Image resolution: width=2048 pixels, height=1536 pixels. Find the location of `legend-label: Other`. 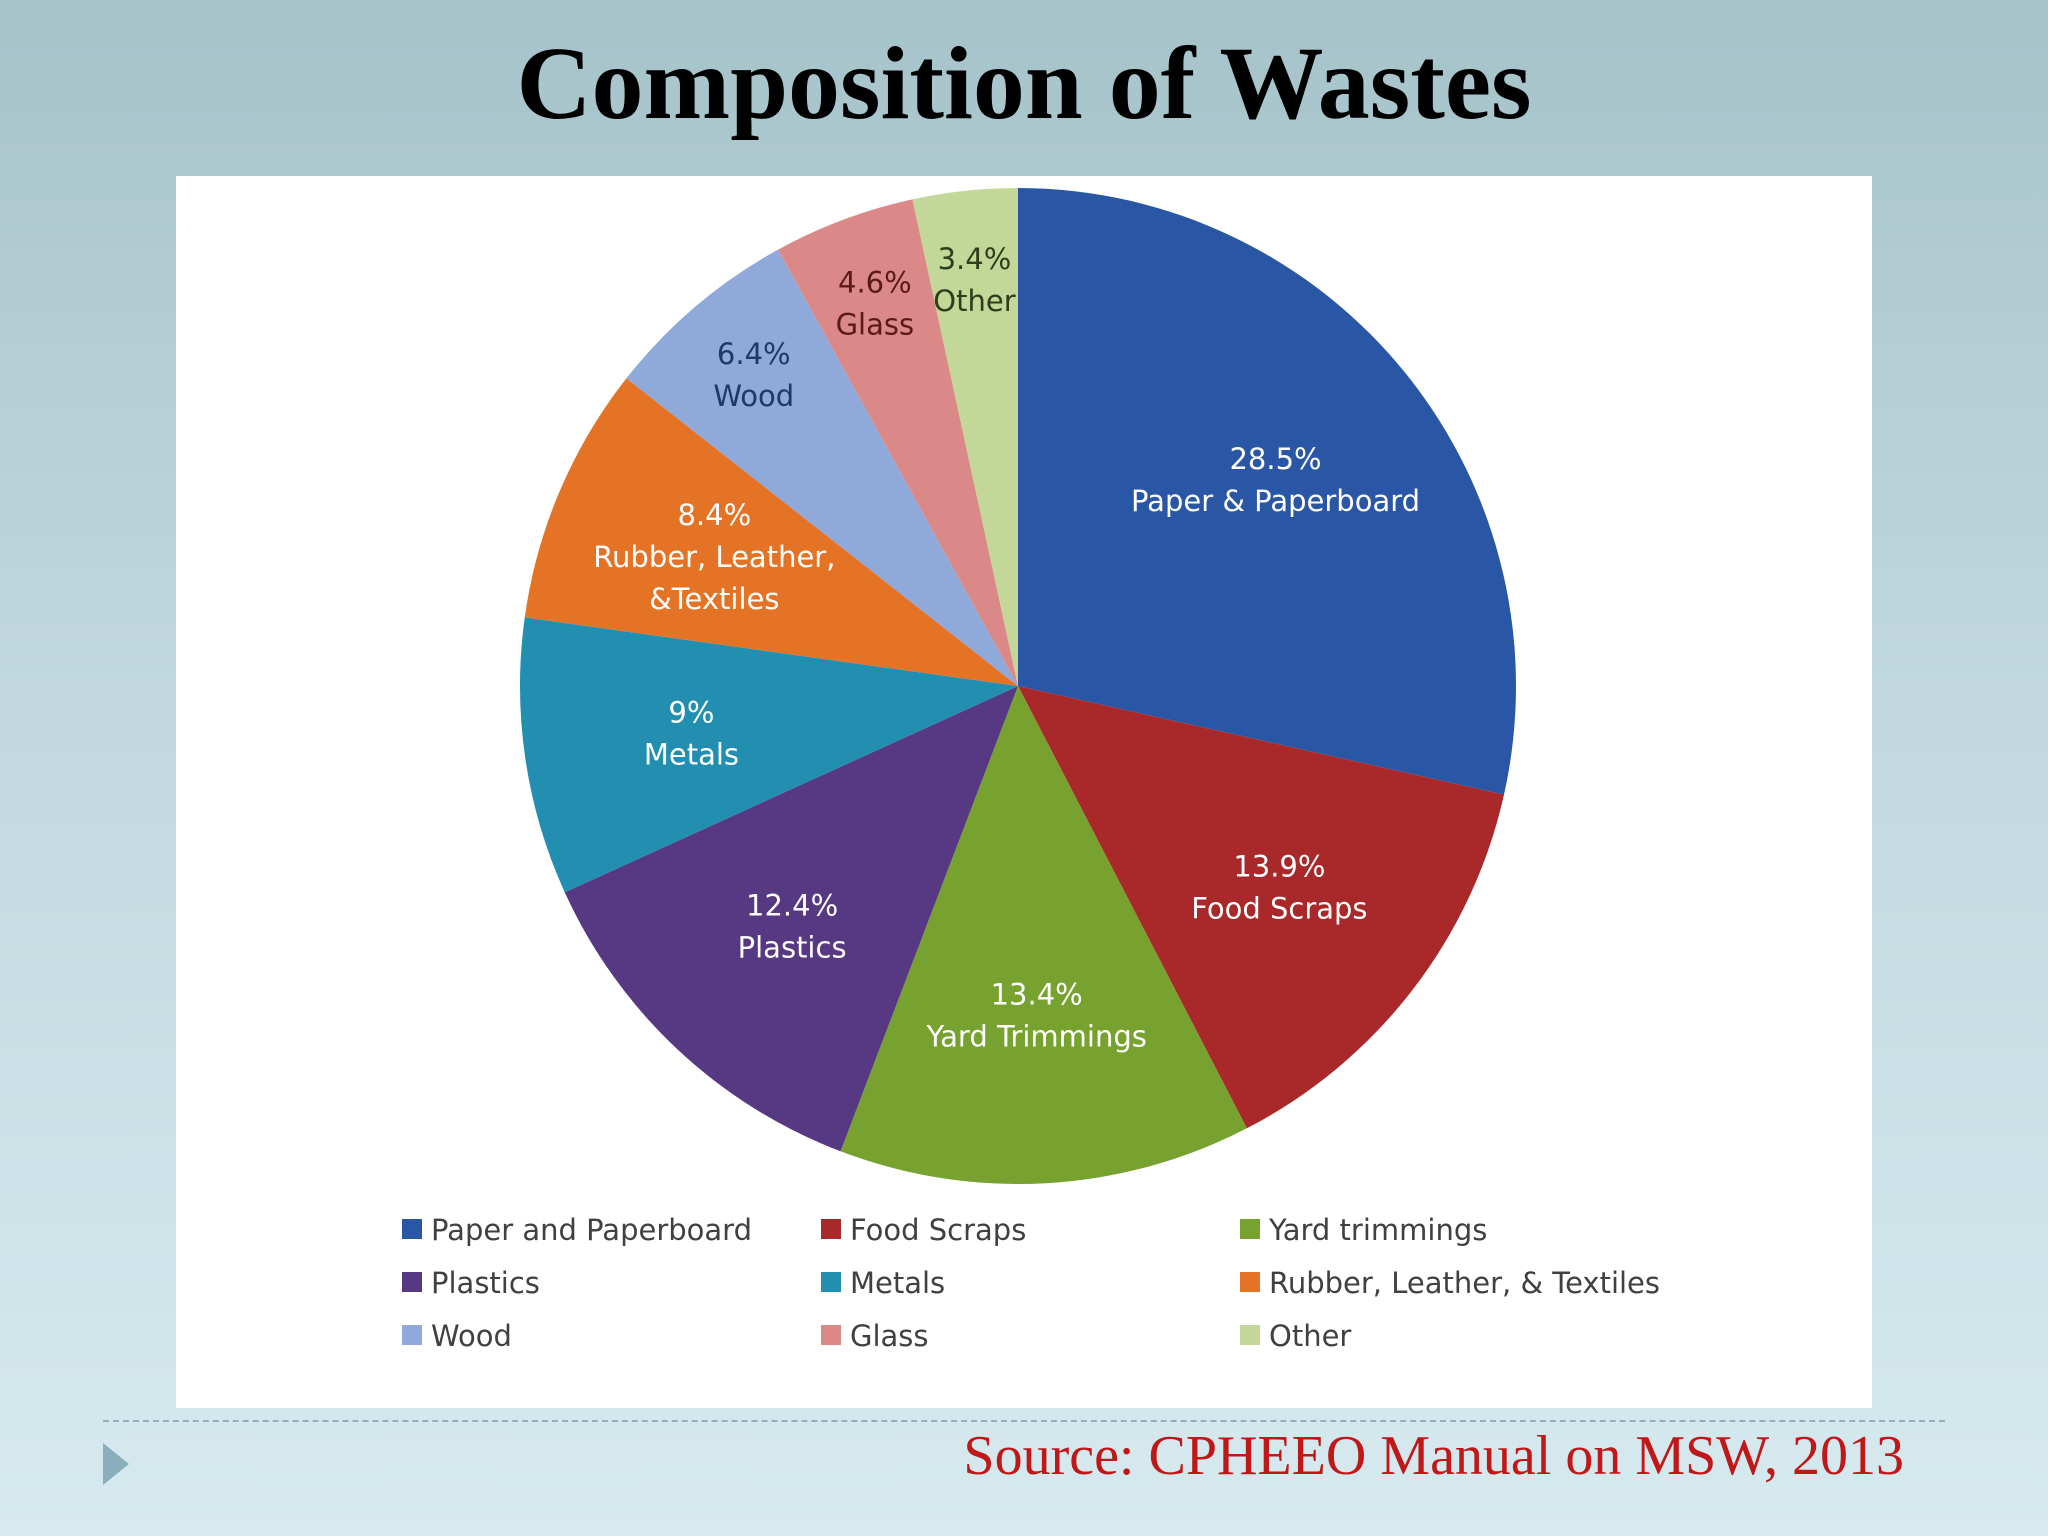

legend-label: Other is located at coordinates (1310, 1336).